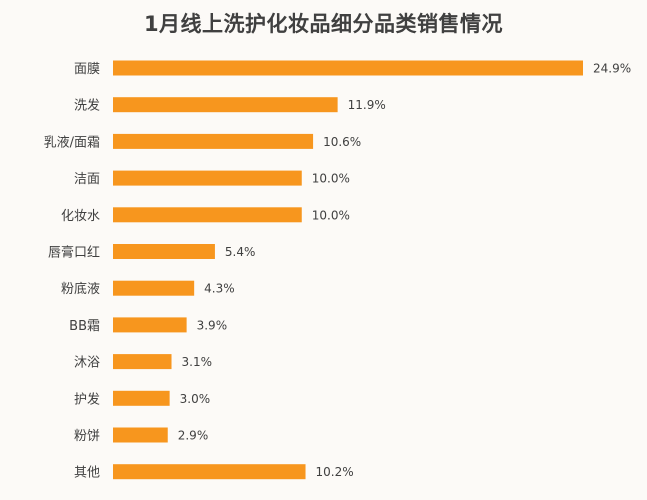 The image size is (647, 500). Describe the element at coordinates (87, 473) in the screenshot. I see `category-label: 其他` at that location.